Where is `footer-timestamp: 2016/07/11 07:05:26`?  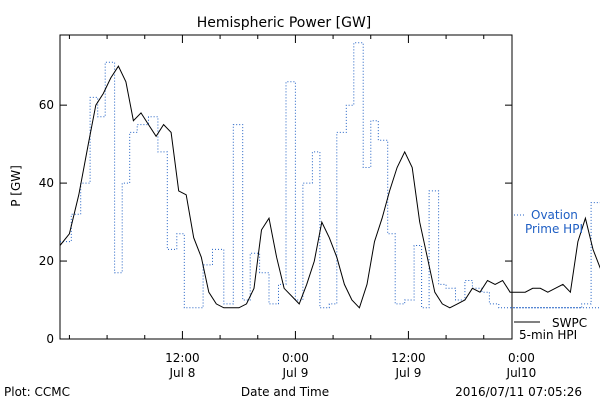
footer-timestamp: 2016/07/11 07:05:26 is located at coordinates (518, 392).